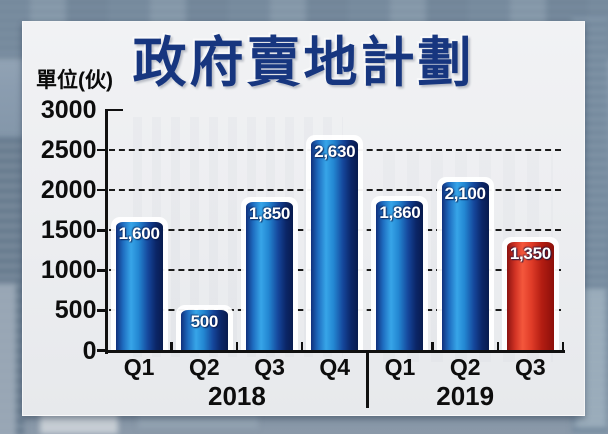  I want to click on y-tick-label-1500: 1500, so click(68, 230).